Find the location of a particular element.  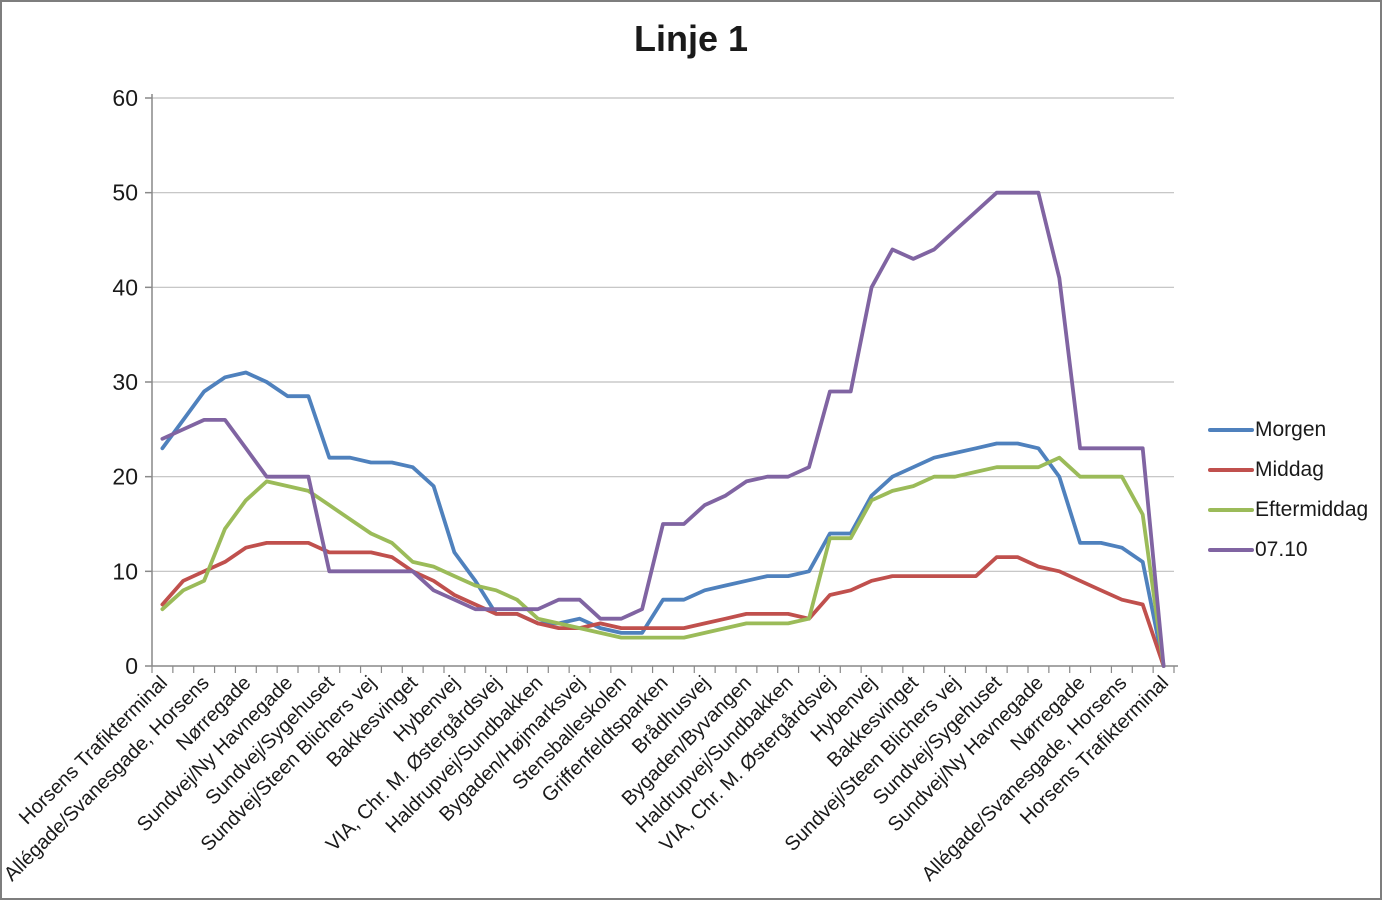

legend: Morgen Middag Eftermiddag 07.10 is located at coordinates (1296, 495).